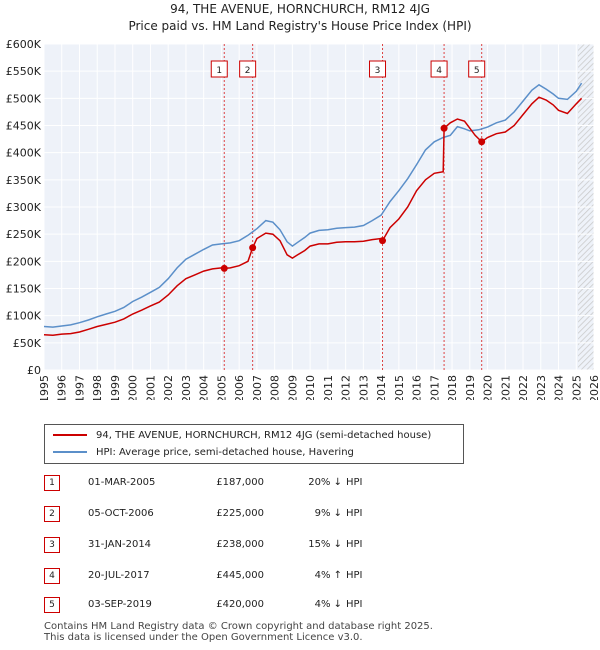 Image resolution: width=600 pixels, height=650 pixels. What do you see at coordinates (275, 387) in the screenshot?
I see `x-tick-label: 2008` at bounding box center [275, 387].